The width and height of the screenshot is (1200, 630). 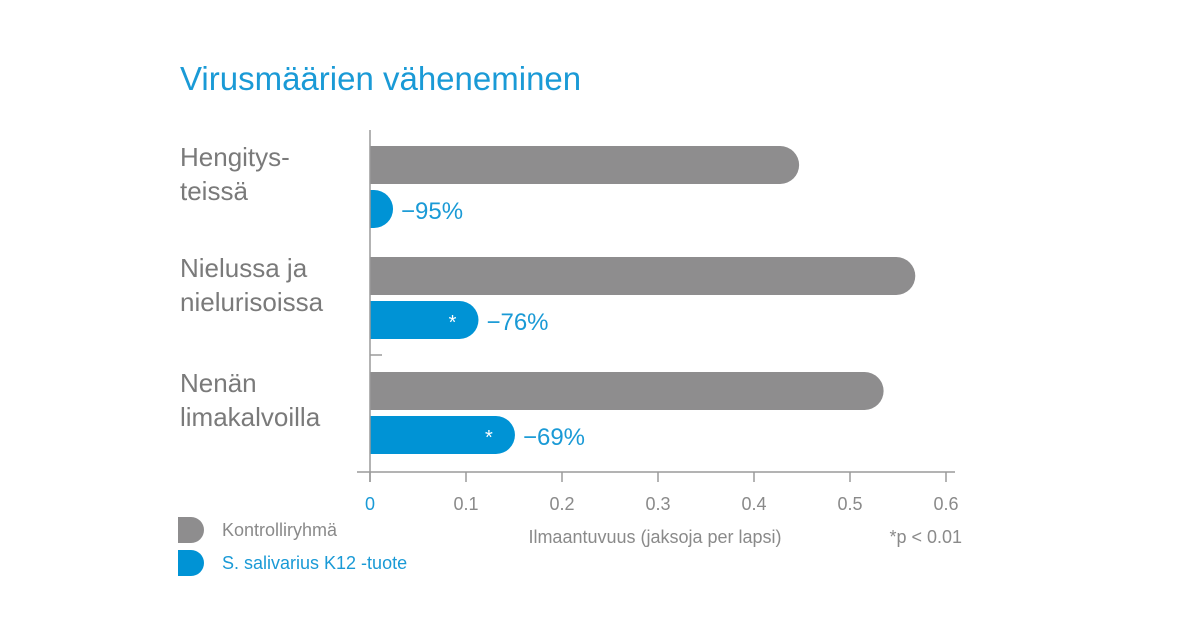 What do you see at coordinates (561, 504) in the screenshot?
I see `x-tick-label: 0.2` at bounding box center [561, 504].